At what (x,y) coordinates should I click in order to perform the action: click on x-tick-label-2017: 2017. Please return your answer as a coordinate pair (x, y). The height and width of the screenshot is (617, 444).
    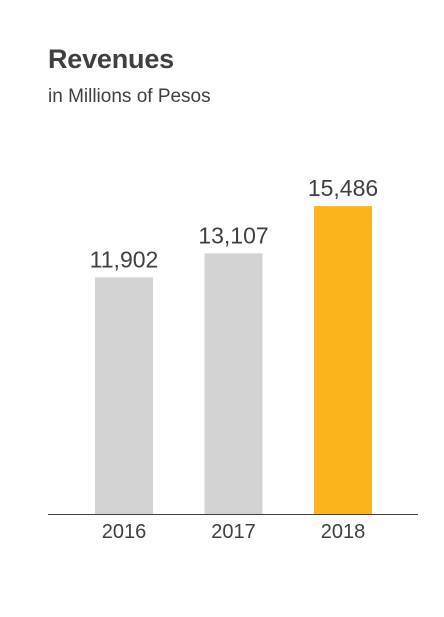
    Looking at the image, I should click on (233, 532).